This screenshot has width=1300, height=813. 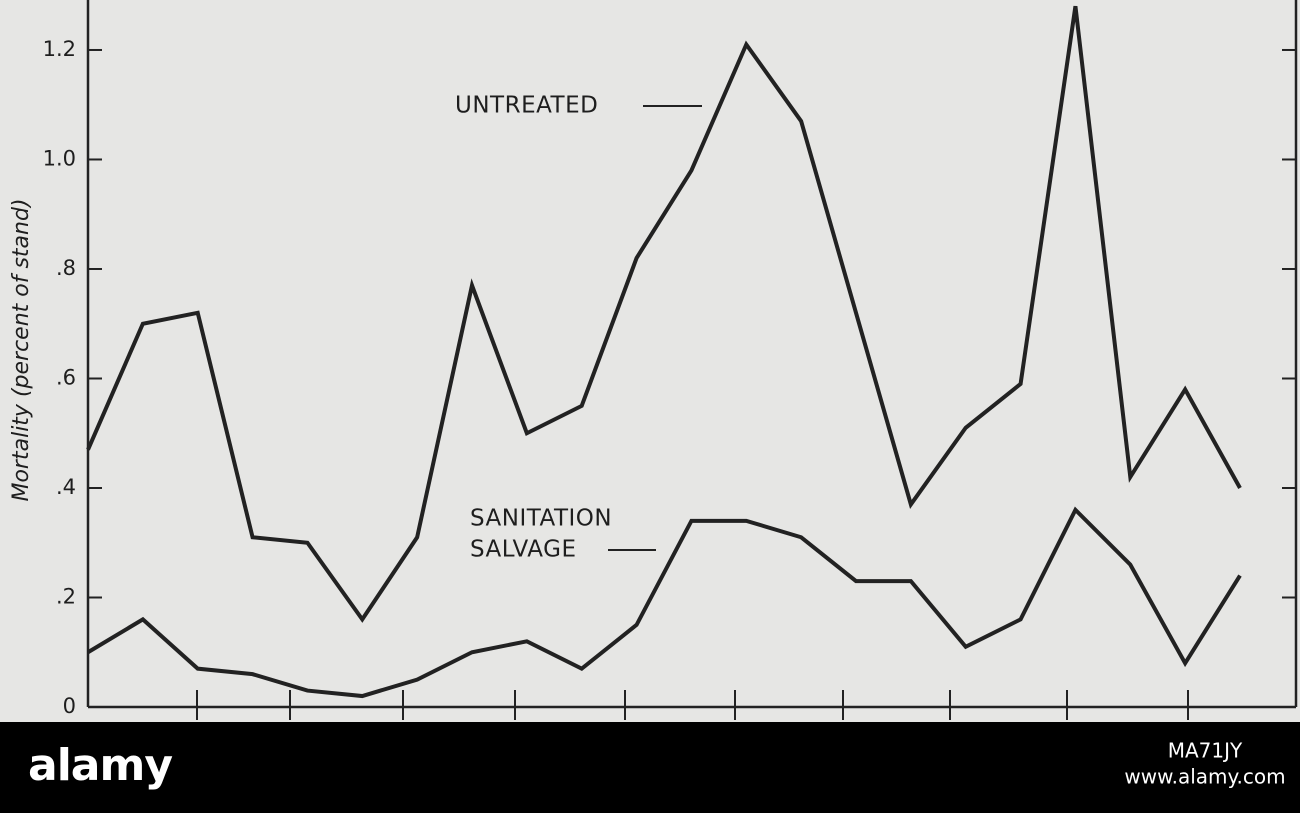 I want to click on y-tick-label: .4, so click(x=66, y=487).